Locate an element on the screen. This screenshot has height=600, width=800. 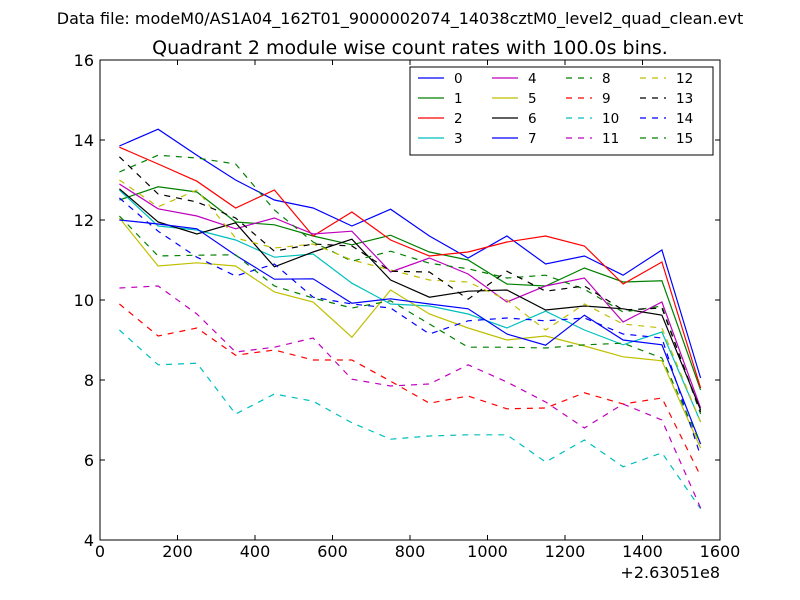
y-tick-label: 14 is located at coordinates (84, 140).